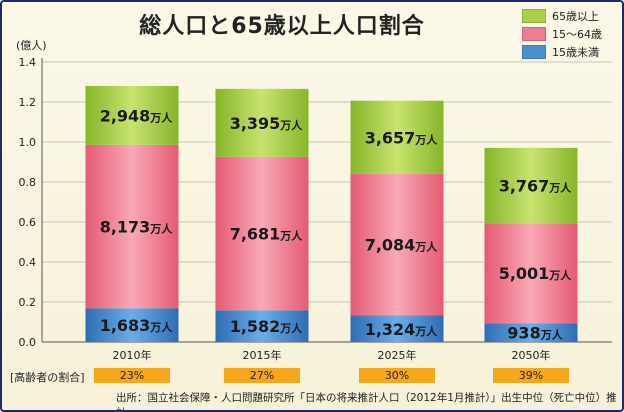 The width and height of the screenshot is (624, 412). I want to click on legend-label-15-64: 15〜64歳, so click(577, 34).